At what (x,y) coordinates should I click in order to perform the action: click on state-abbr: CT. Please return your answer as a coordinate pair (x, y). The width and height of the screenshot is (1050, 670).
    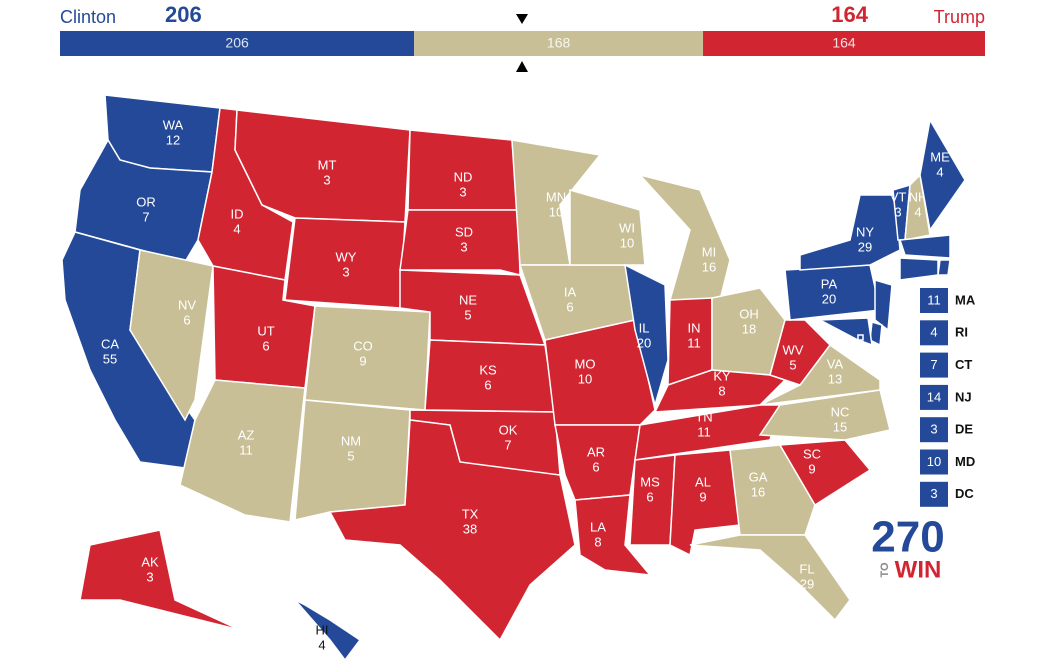
    Looking at the image, I should click on (963, 364).